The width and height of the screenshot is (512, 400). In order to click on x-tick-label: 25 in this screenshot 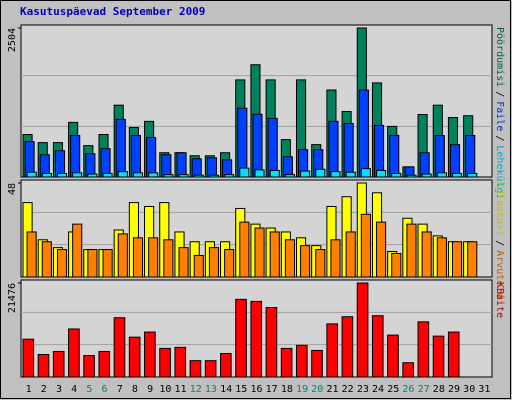, I will do `click(393, 389)`.